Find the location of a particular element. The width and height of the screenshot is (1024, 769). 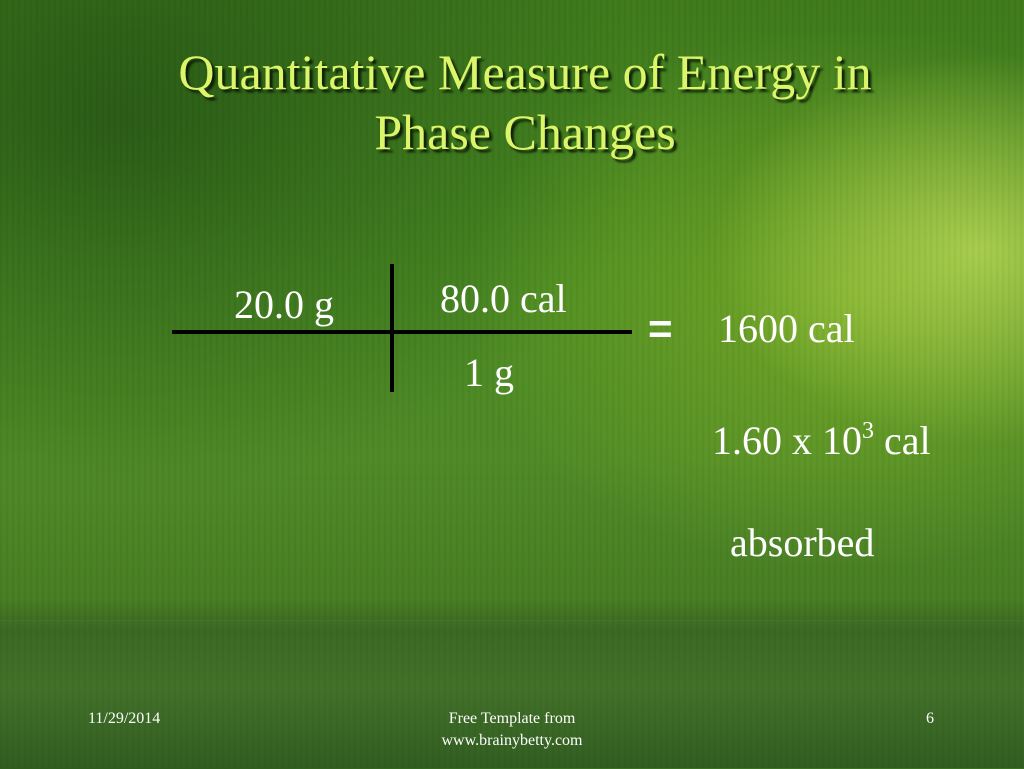

equals-sign: = is located at coordinates (660, 328).